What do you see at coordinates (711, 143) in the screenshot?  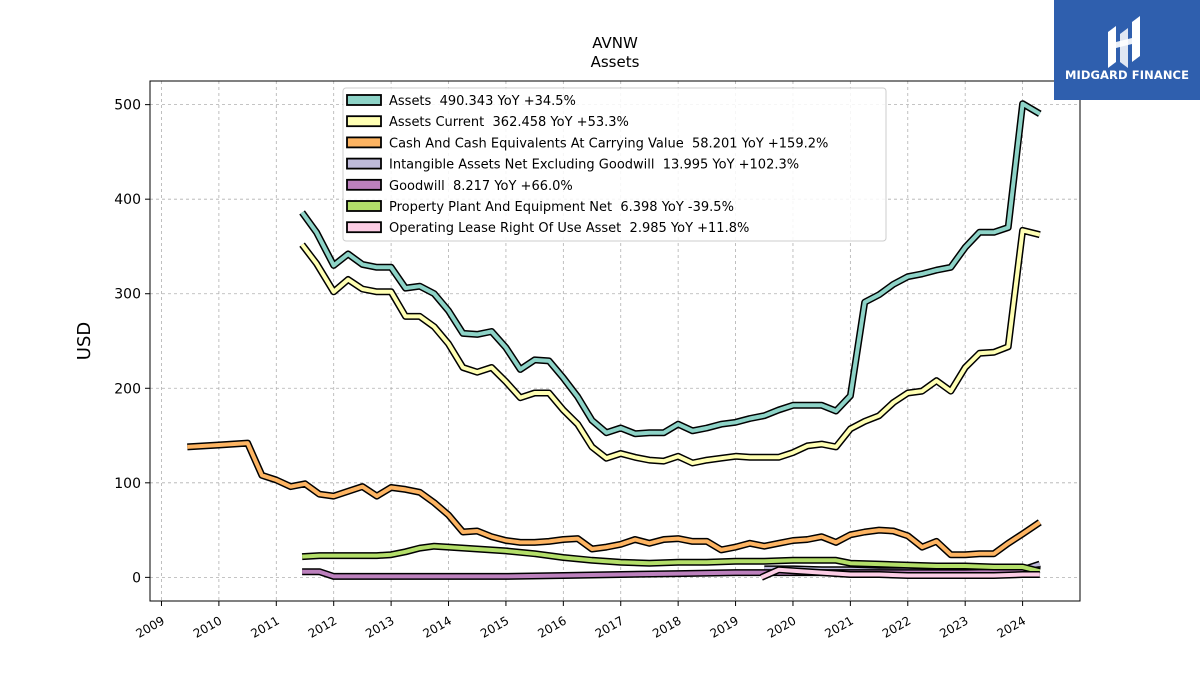 I see `legend-value: 58.201` at bounding box center [711, 143].